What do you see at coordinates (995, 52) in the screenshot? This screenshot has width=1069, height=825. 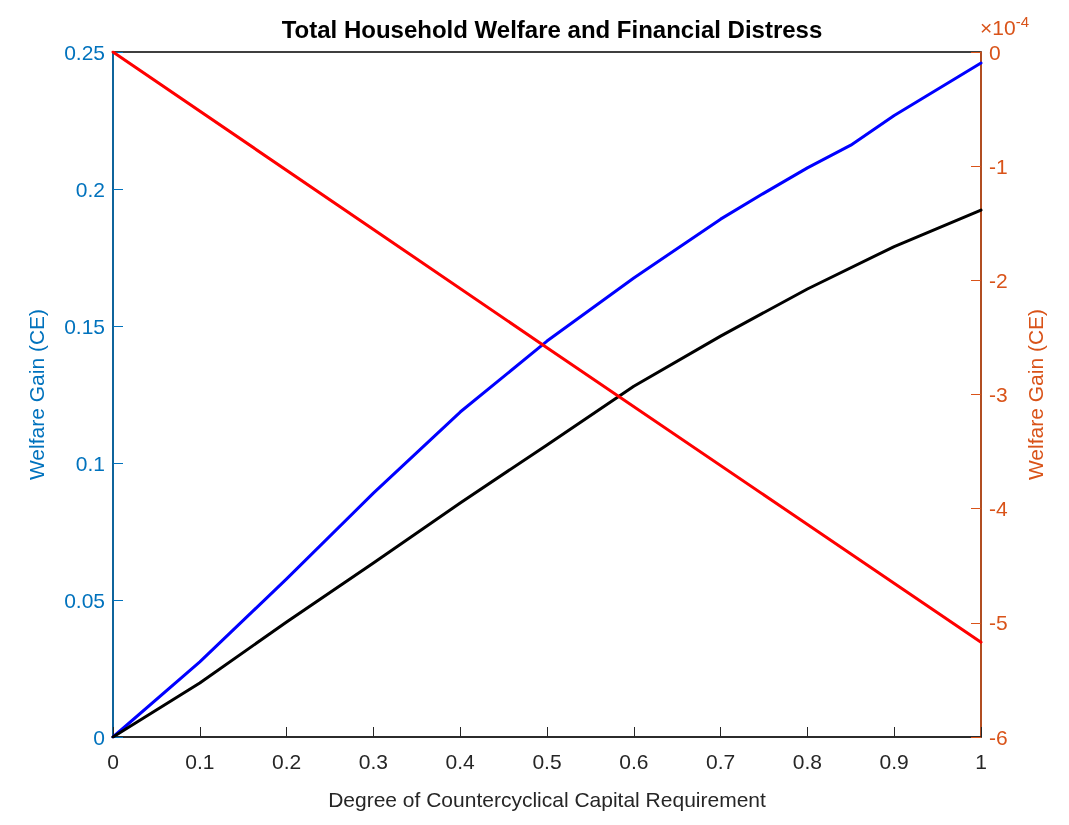 I see `y2-tick-label: 0` at bounding box center [995, 52].